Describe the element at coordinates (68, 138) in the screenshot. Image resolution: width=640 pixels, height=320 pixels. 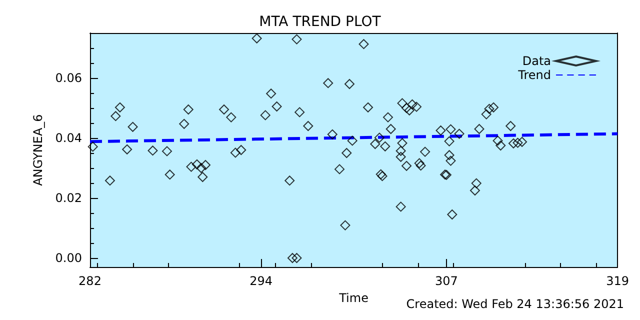
I see `y-tick-label: 0.04` at that location.